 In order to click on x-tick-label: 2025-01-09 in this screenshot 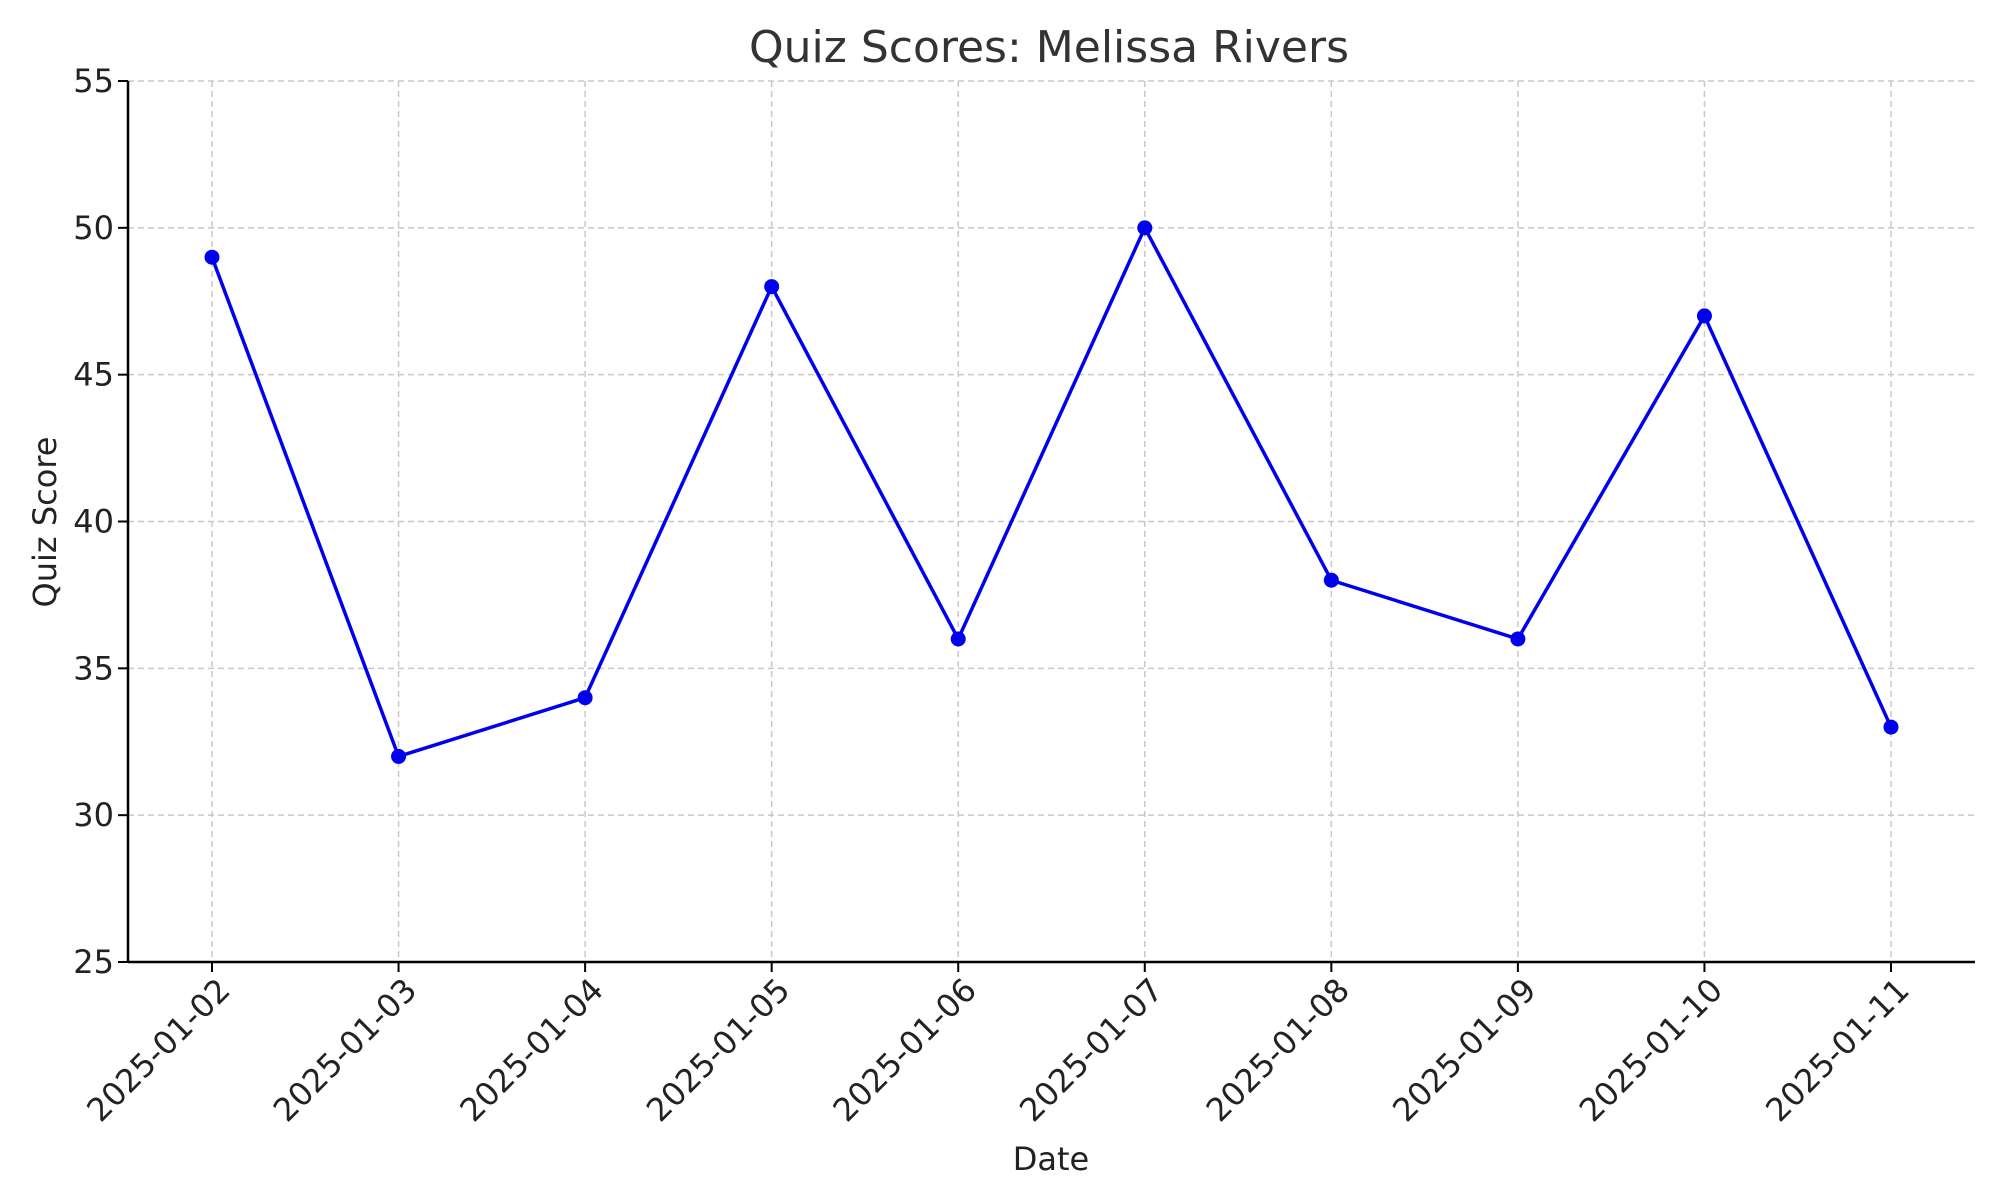, I will do `click(1464, 1050)`.